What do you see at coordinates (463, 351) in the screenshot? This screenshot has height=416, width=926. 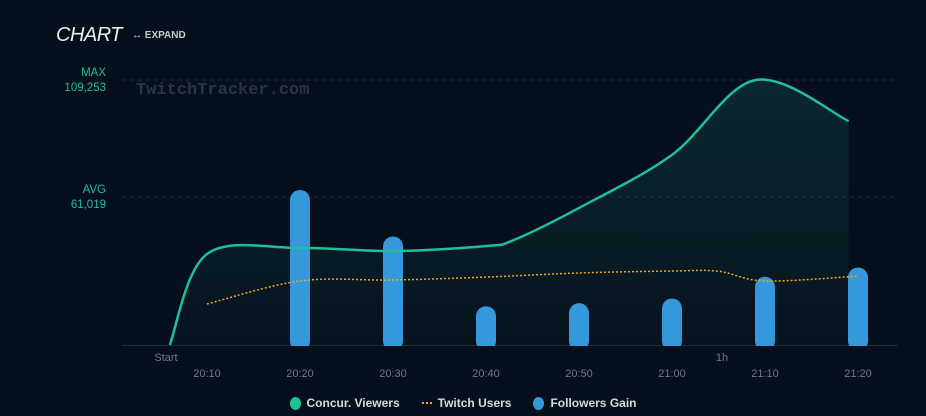 I see `bar-clip` at bounding box center [463, 351].